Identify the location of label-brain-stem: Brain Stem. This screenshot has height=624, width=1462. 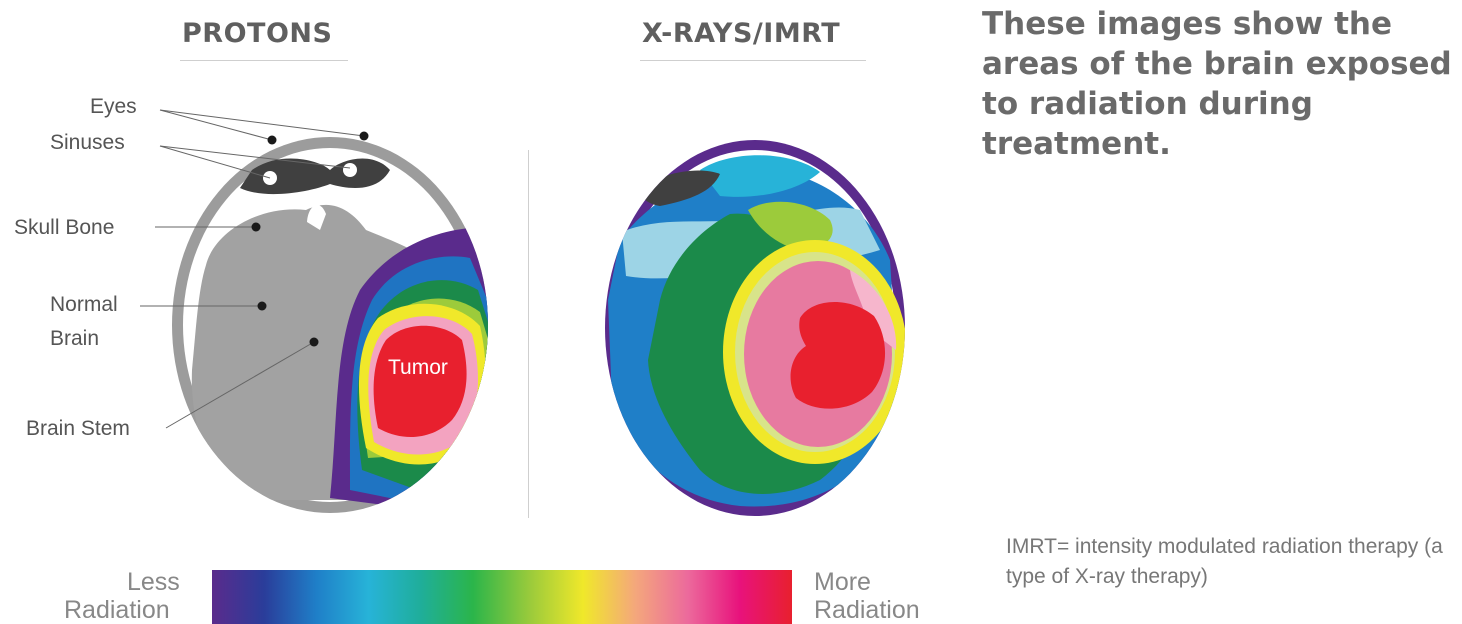
(78, 428).